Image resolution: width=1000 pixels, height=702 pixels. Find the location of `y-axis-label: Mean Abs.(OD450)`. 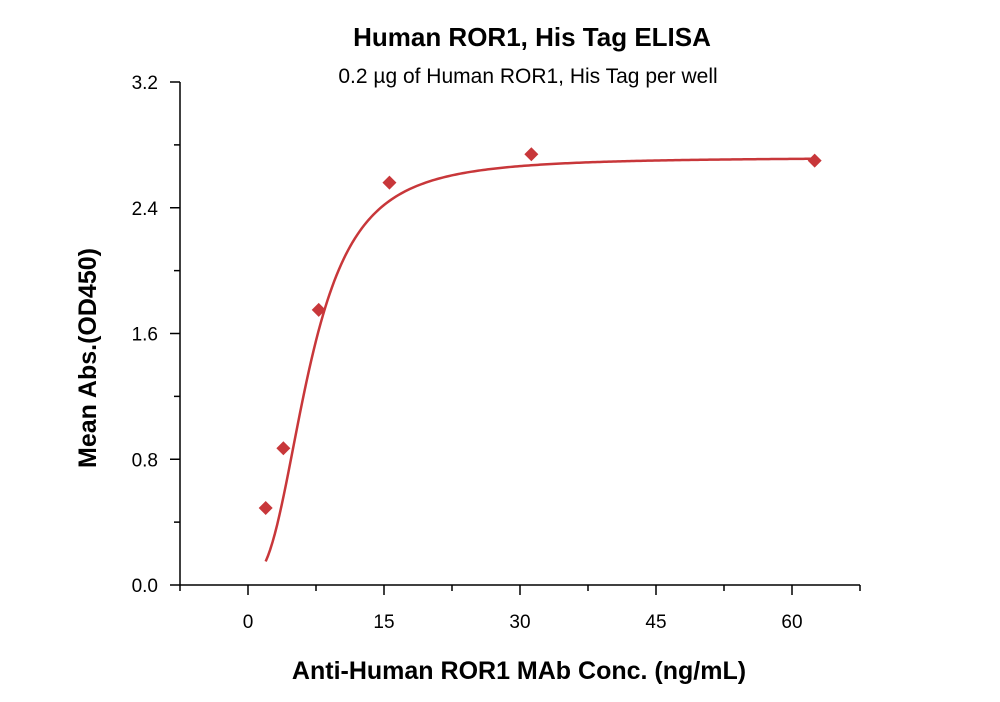

y-axis-label: Mean Abs.(OD450) is located at coordinates (88, 358).